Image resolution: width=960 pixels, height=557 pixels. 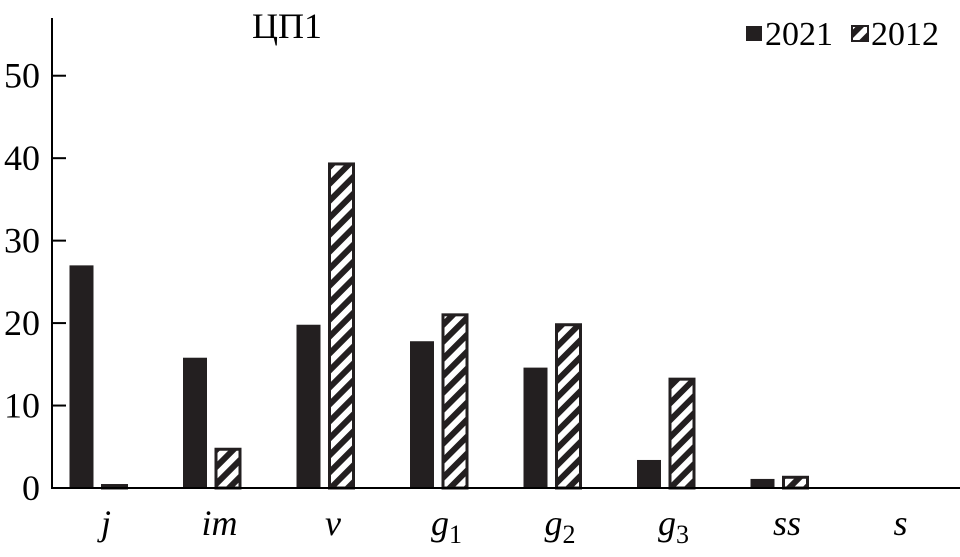 I want to click on y-tick-label: 40, so click(x=22, y=158).